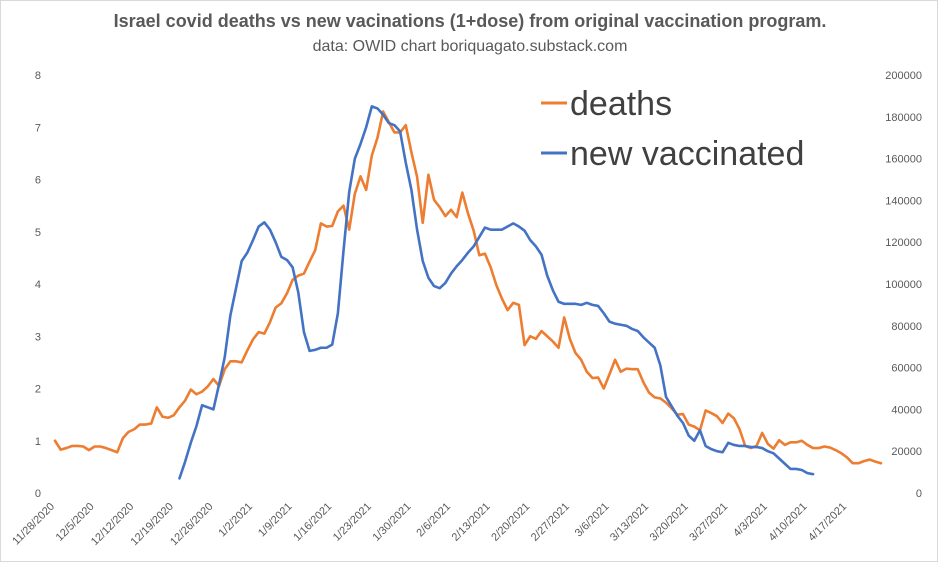 The image size is (938, 563). I want to click on left-axis-tick: 8, so click(38, 76).